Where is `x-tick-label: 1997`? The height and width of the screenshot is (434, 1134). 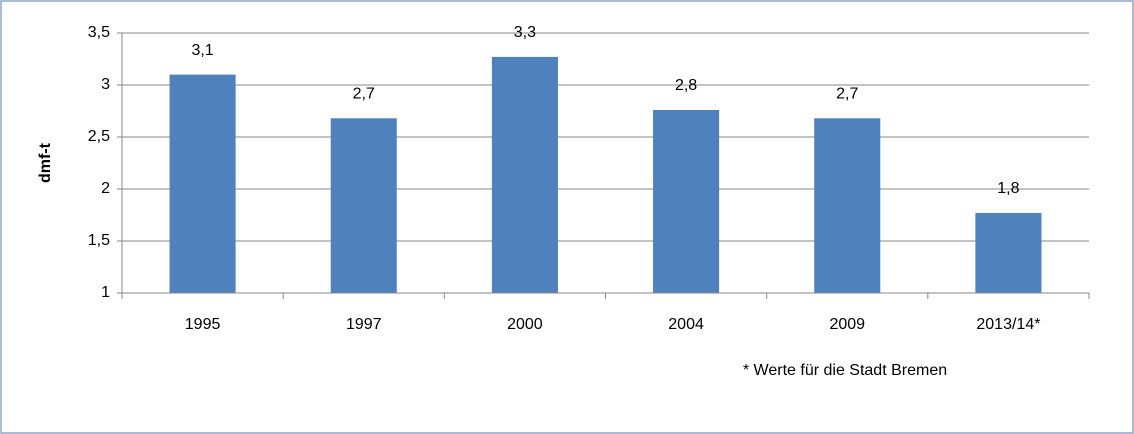 x-tick-label: 1997 is located at coordinates (364, 324).